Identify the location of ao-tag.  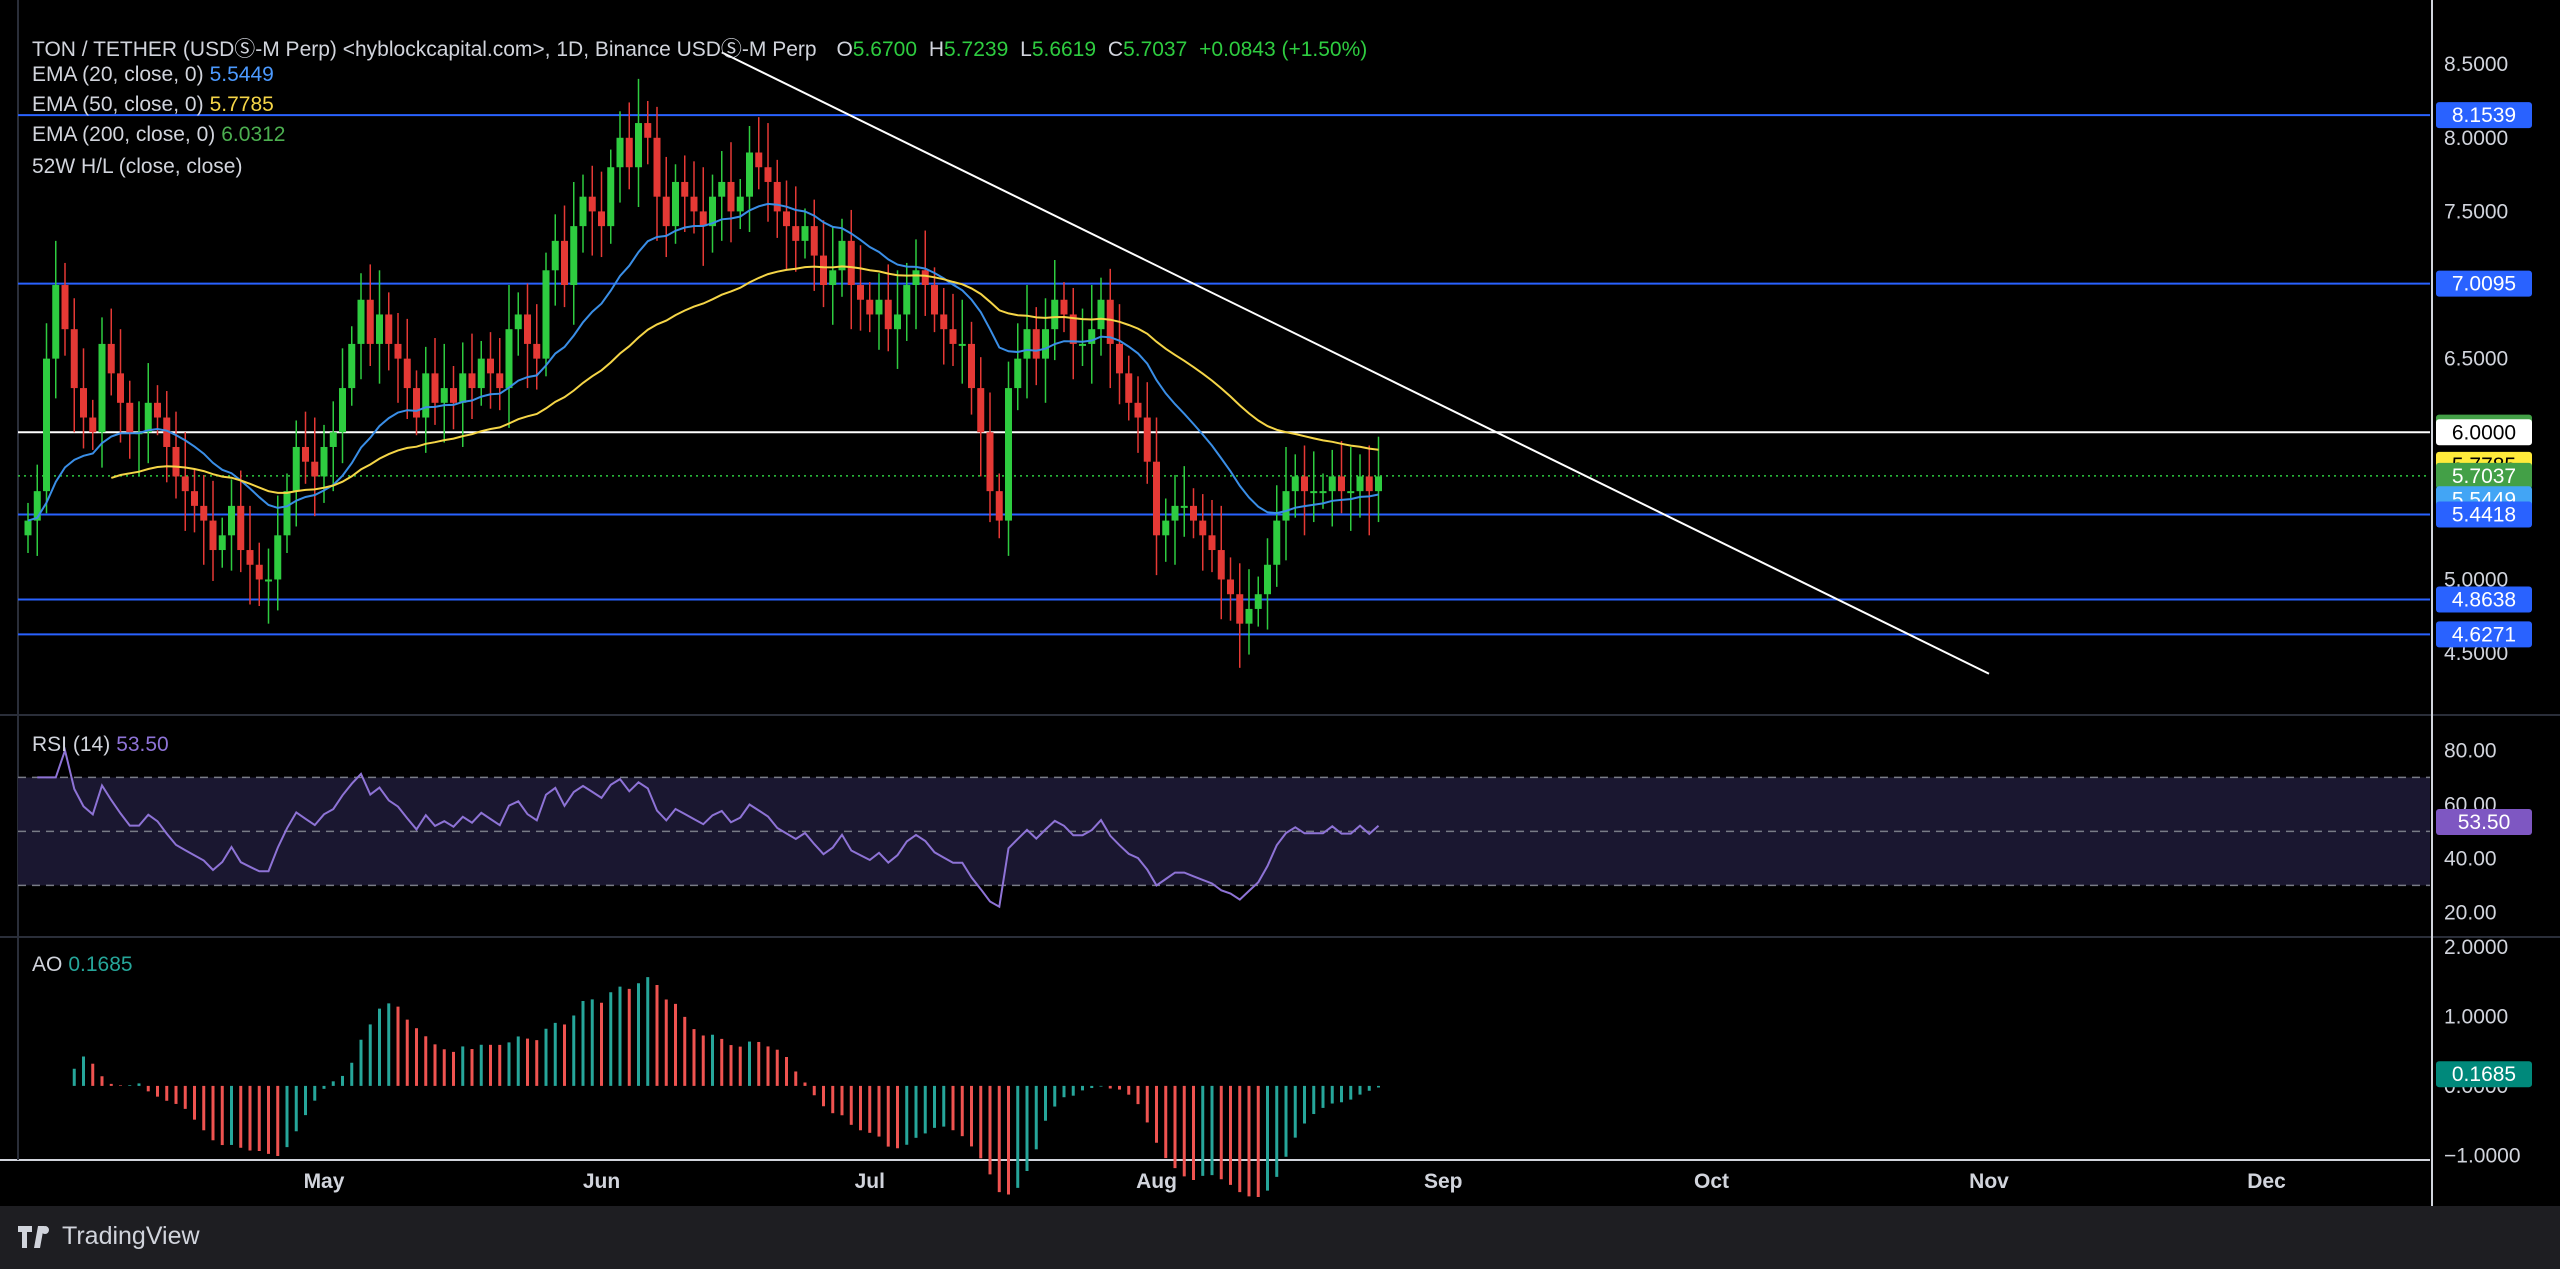
(2484, 1074).